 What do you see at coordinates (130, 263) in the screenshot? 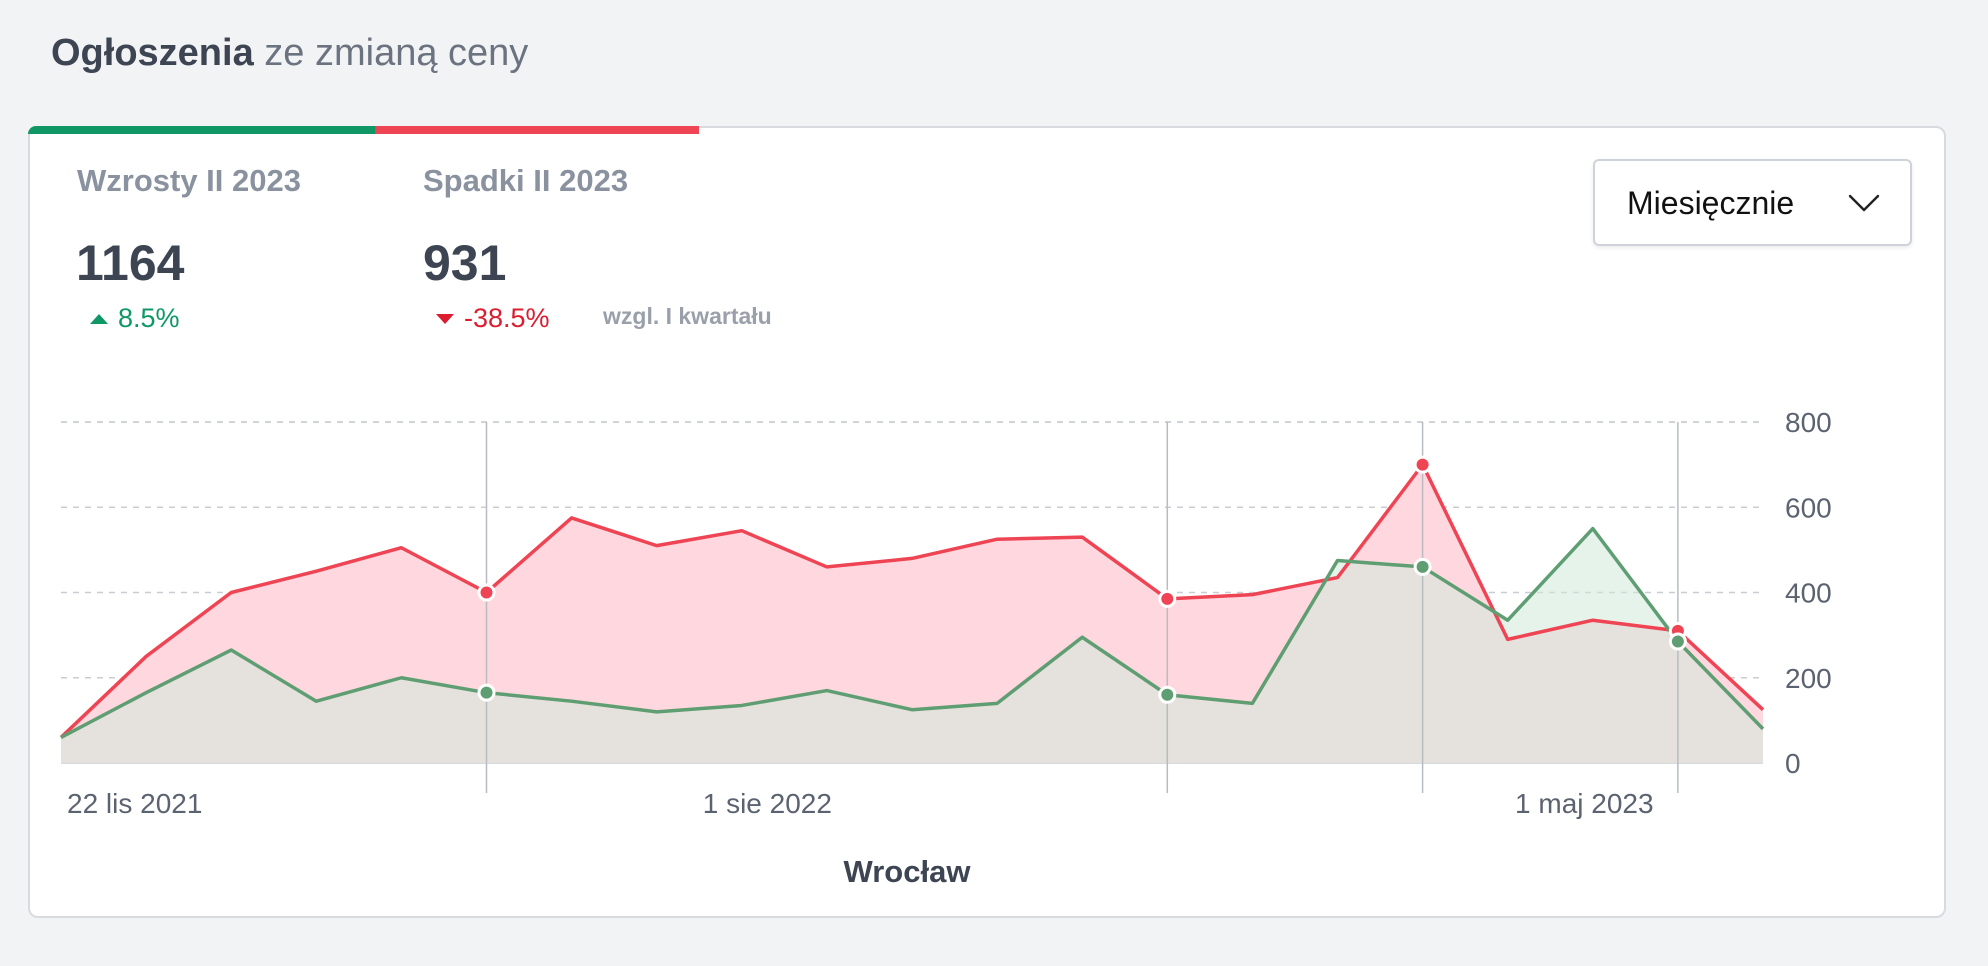
I see `increases-value: 1164` at bounding box center [130, 263].